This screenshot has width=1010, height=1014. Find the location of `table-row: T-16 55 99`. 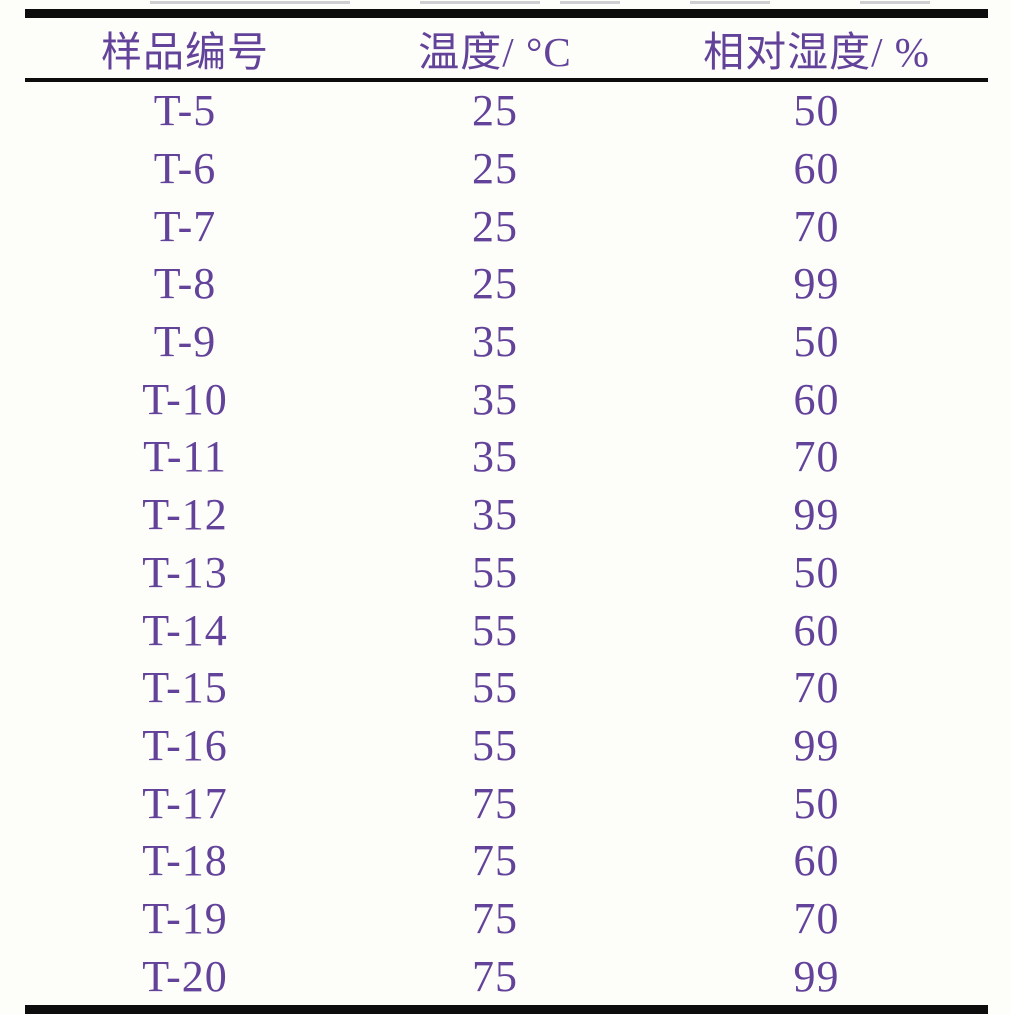

table-row: T-16 55 99 is located at coordinates (506, 746).